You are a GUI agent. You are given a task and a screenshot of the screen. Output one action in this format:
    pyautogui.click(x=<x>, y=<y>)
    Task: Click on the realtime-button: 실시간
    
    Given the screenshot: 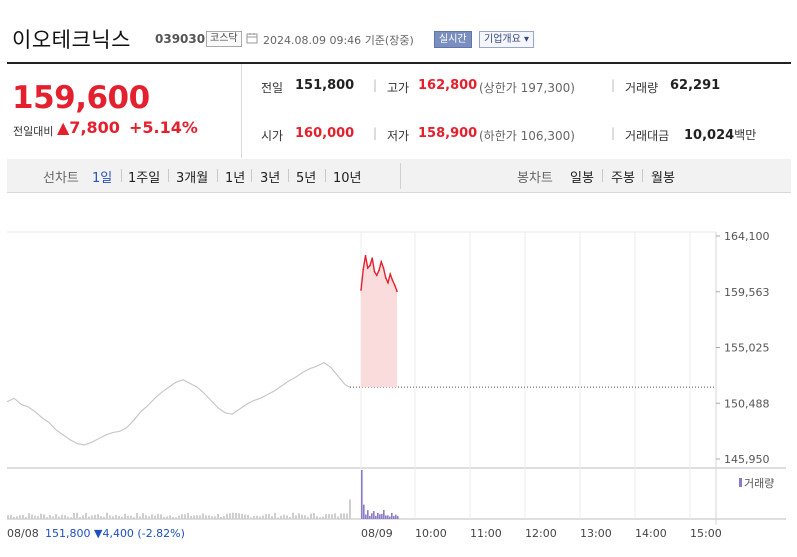 What is the action you would take?
    pyautogui.click(x=453, y=39)
    